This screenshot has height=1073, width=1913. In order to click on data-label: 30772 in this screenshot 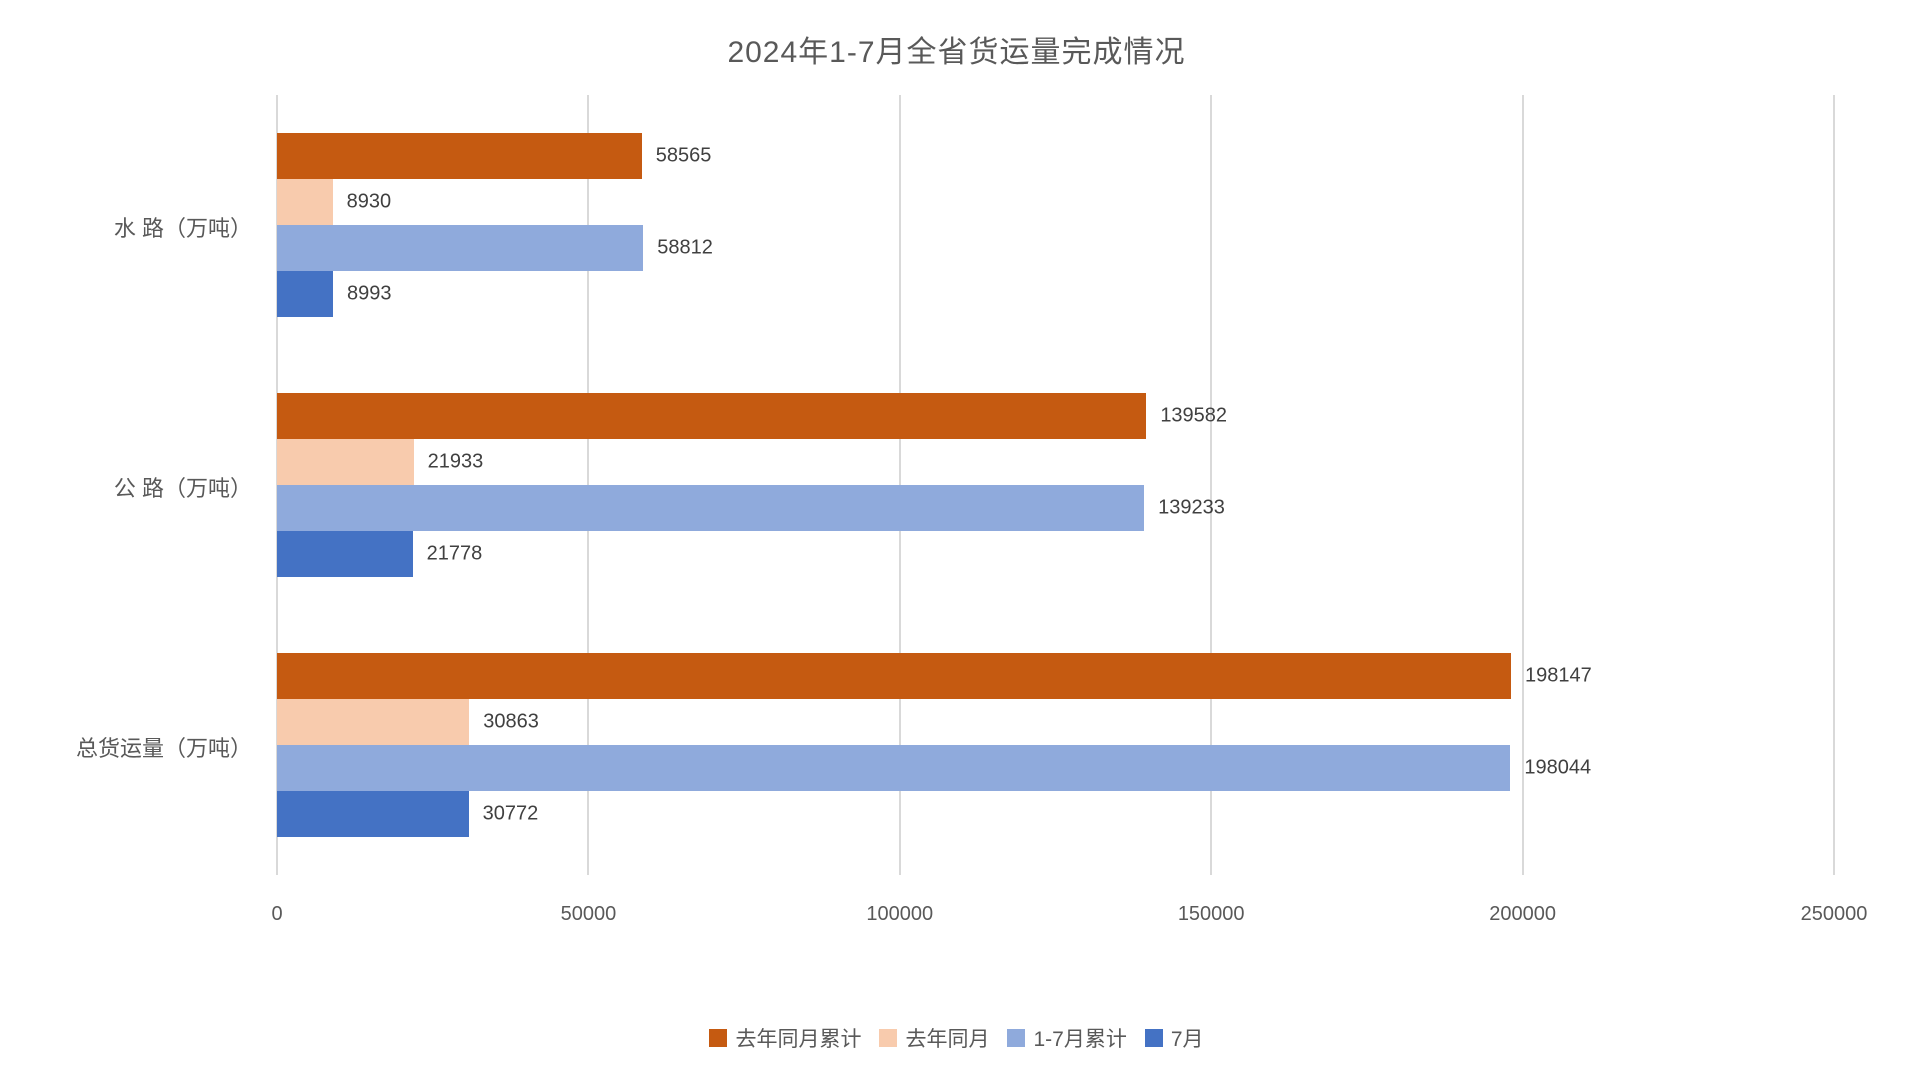, I will do `click(510, 813)`.